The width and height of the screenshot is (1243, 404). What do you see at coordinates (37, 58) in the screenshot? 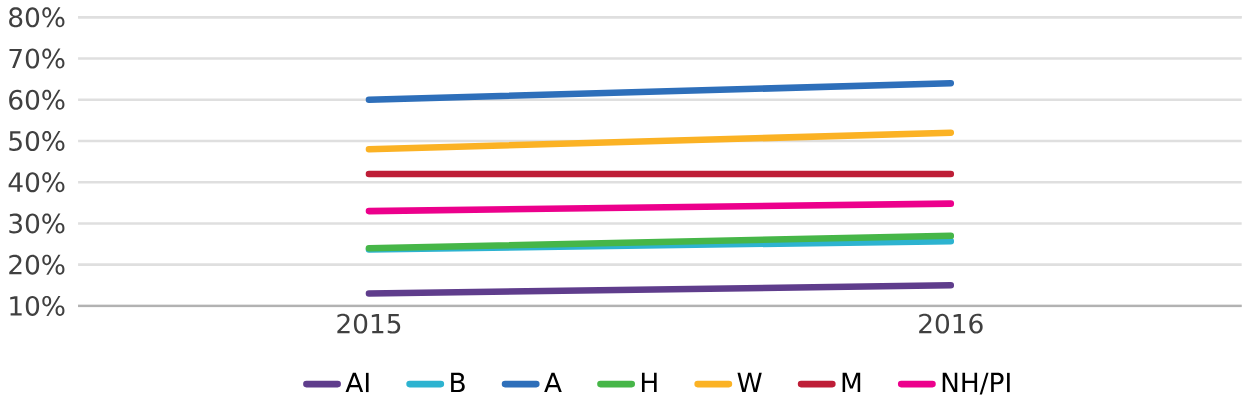
I see `y-tick-label: 70%` at bounding box center [37, 58].